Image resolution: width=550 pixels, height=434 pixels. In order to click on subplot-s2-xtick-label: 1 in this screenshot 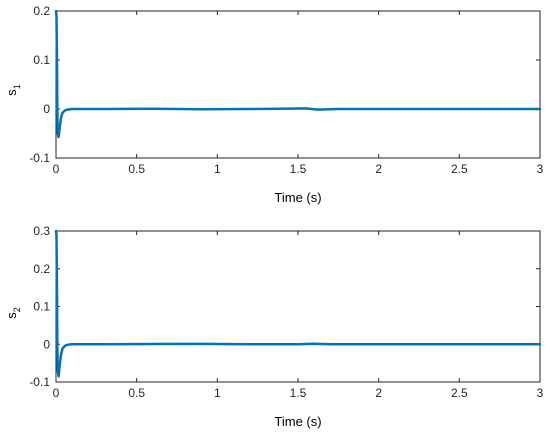, I will do `click(217, 393)`.